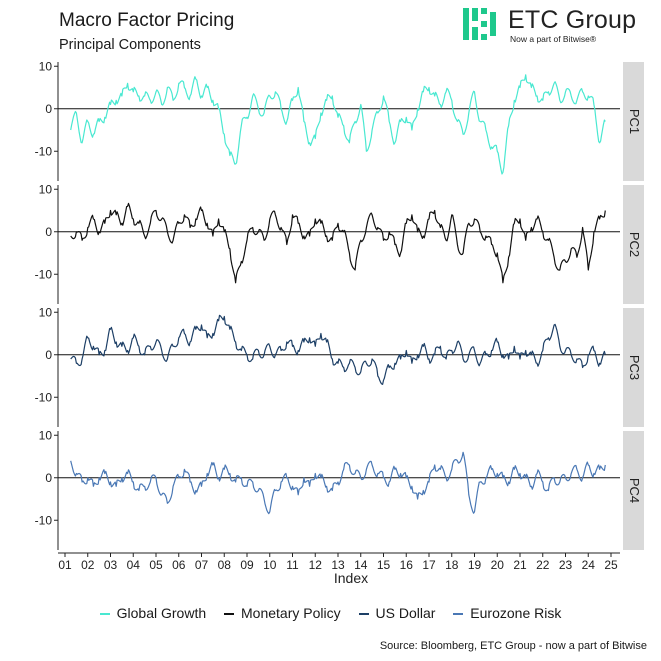 This screenshot has height=661, width=661. I want to click on x-tick-label: 11, so click(292, 565).